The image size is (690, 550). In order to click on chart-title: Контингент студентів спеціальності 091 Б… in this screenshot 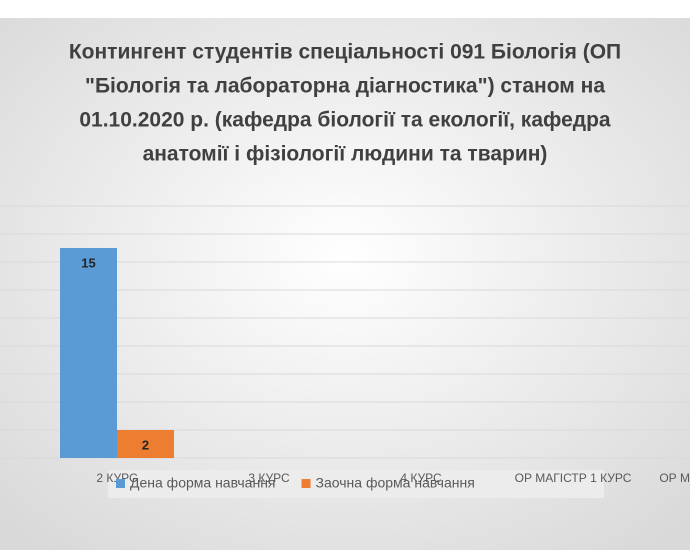, I will do `click(345, 52)`.